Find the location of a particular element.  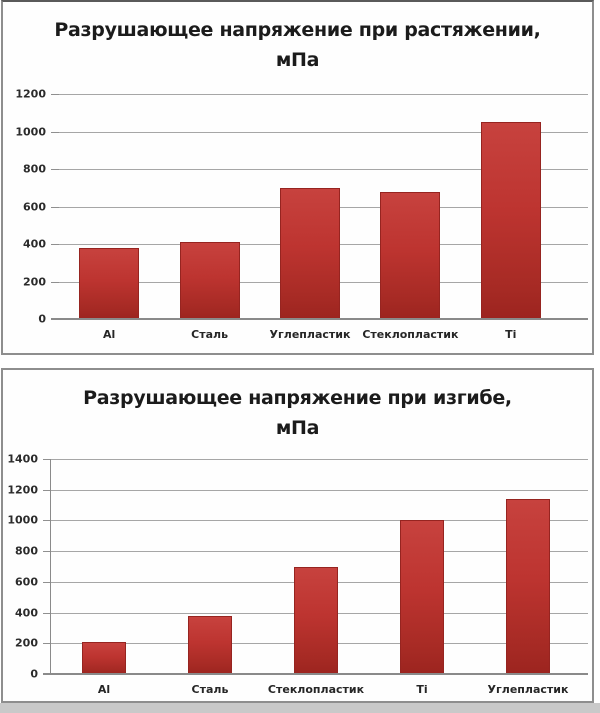

chart-title-tension-line1: Разрушающее напряжение при растяжении, is located at coordinates (297, 30).